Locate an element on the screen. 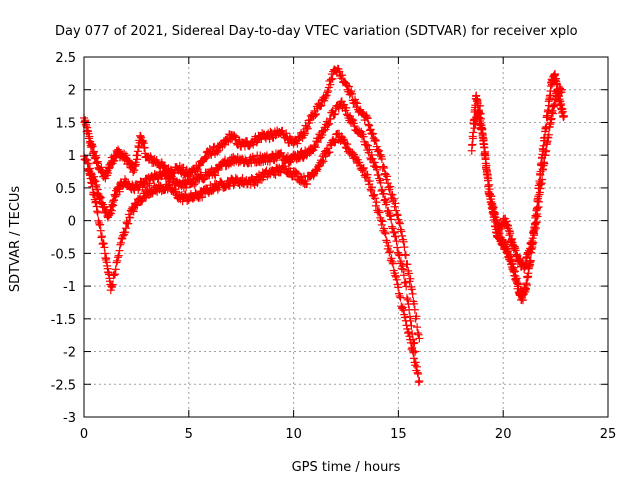 The height and width of the screenshot is (480, 640). y-axis-title: SDTVAR / TECUs is located at coordinates (15, 239).